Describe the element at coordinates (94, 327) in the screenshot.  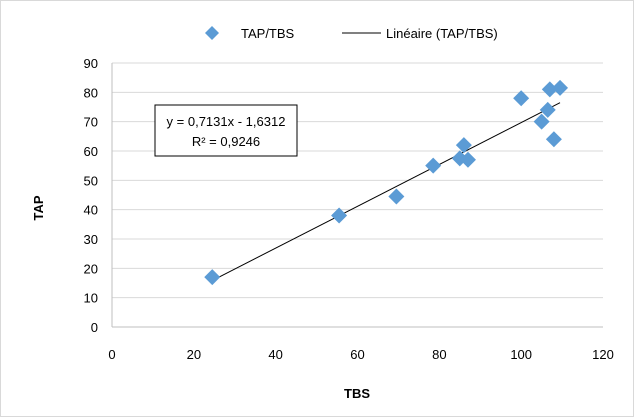
I see `y-tick-label: 0` at that location.